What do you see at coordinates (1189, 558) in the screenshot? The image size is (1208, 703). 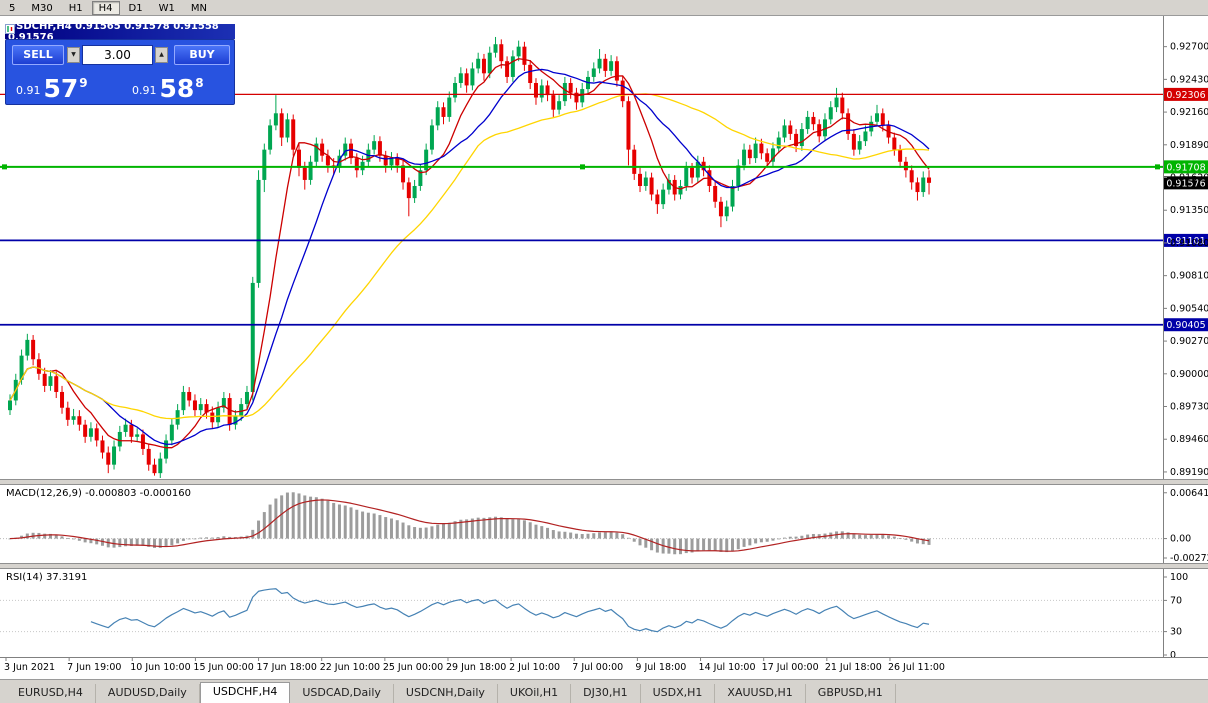 I see `svg-text: -0.00272` at bounding box center [1189, 558].